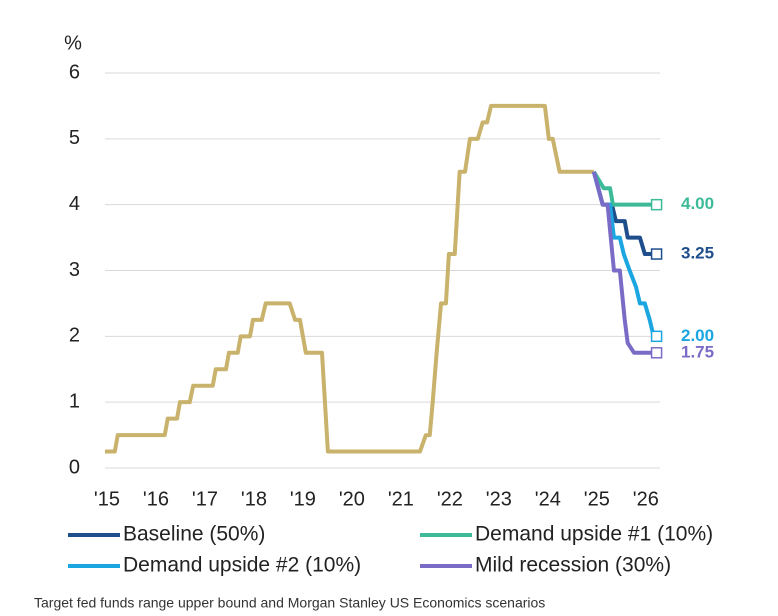 The image size is (778, 616). Describe the element at coordinates (254, 499) in the screenshot. I see `x-tick-label: '18` at that location.